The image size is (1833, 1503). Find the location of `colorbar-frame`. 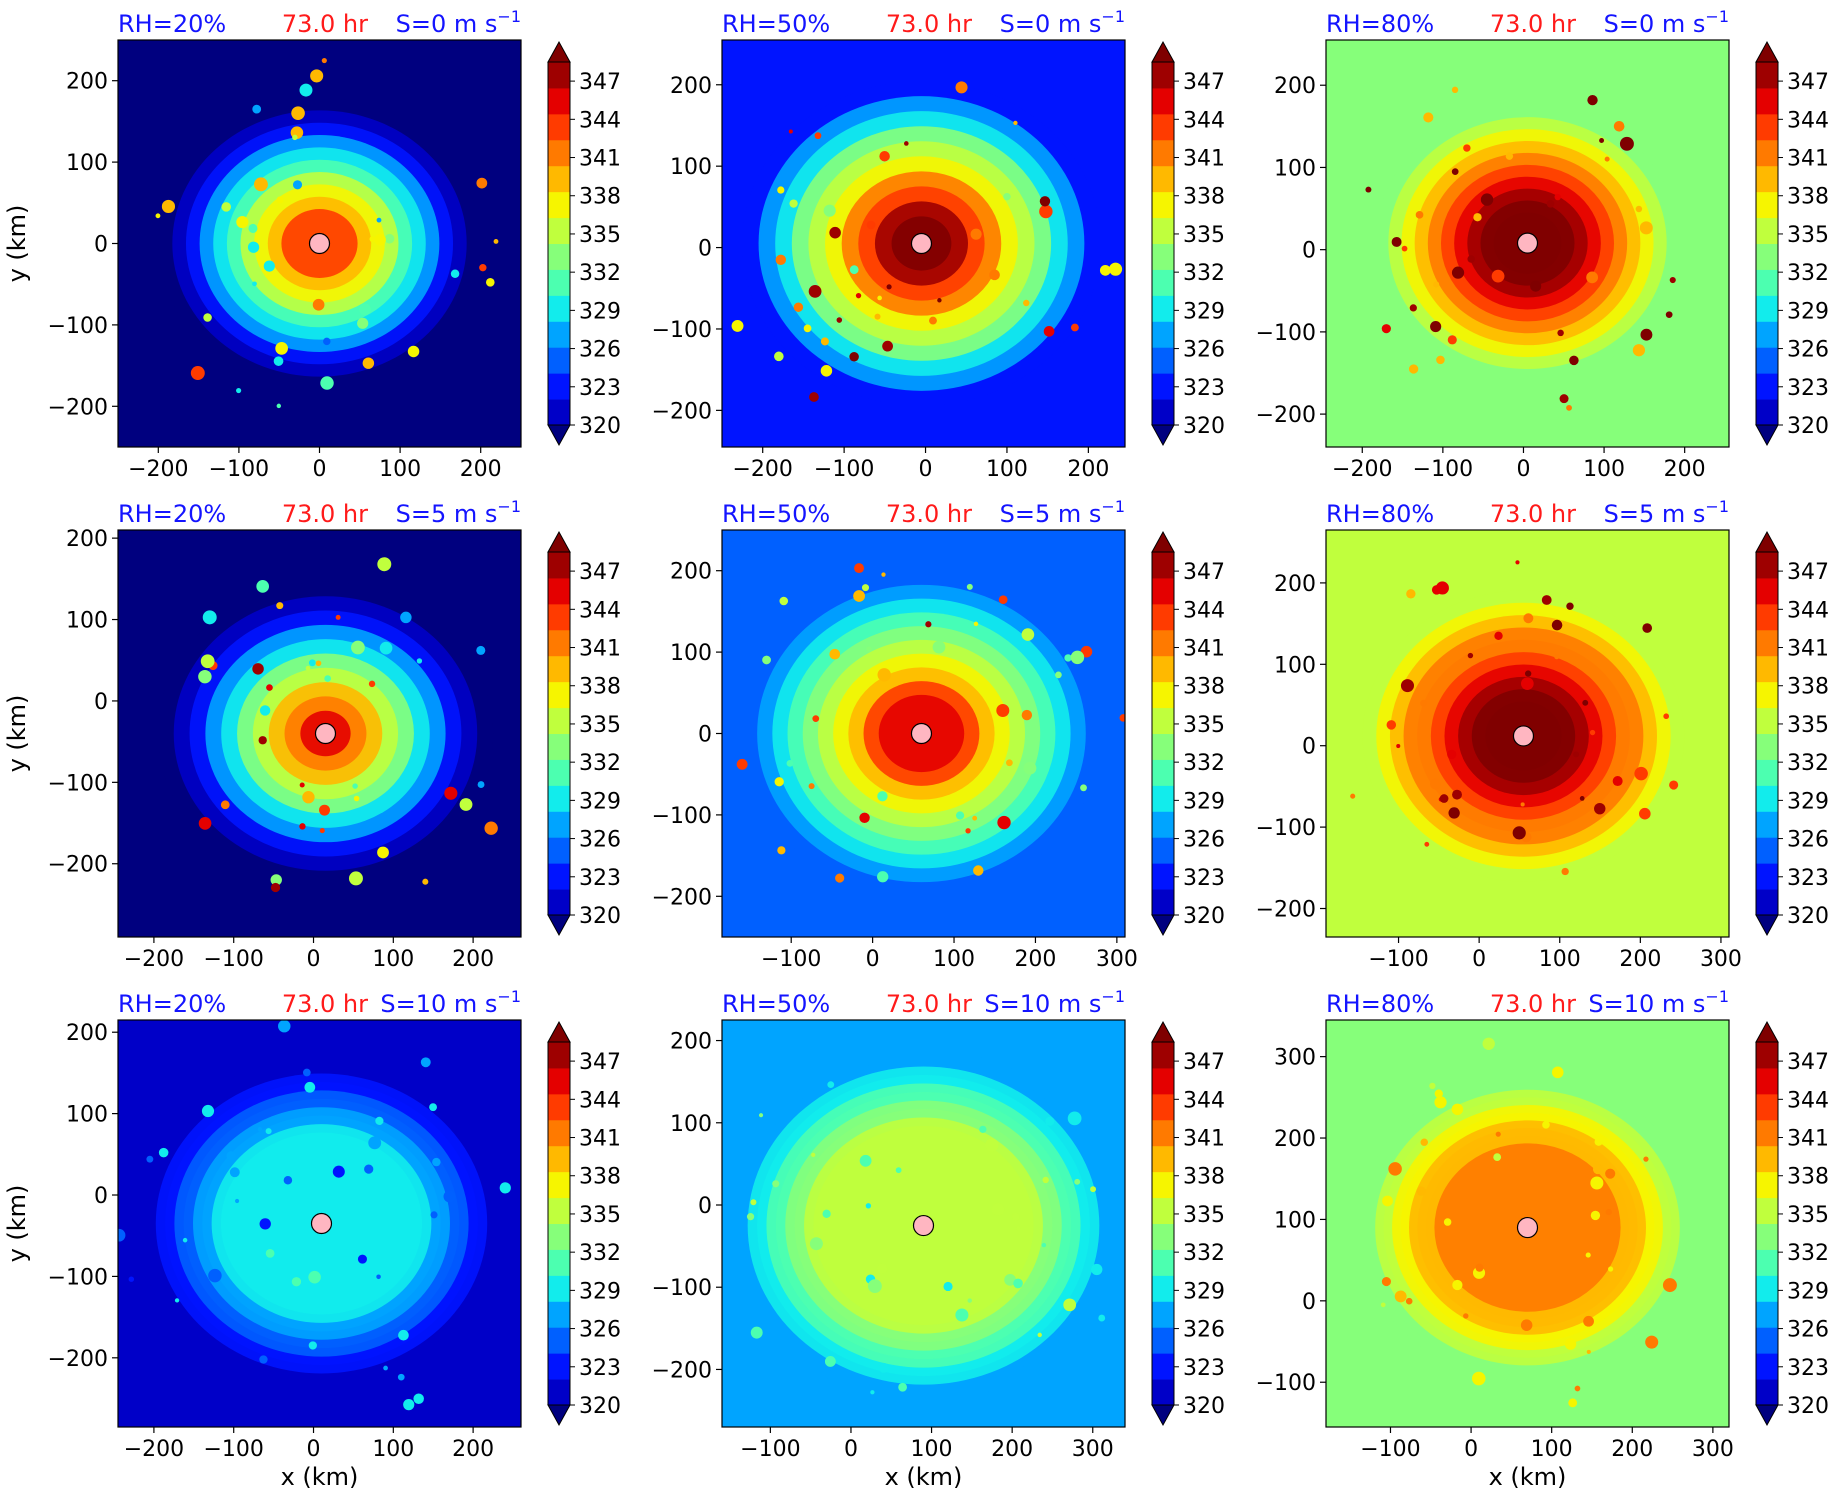

colorbar-frame is located at coordinates (559, 733).